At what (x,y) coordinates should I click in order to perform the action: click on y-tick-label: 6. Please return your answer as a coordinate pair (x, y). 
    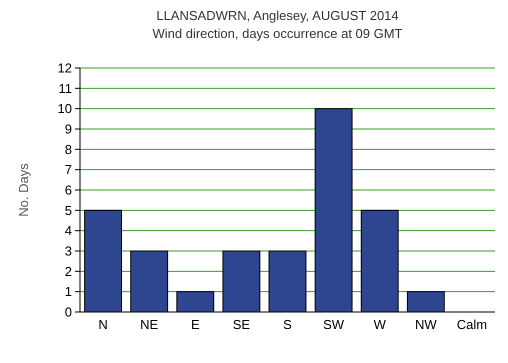
    Looking at the image, I should click on (68, 190).